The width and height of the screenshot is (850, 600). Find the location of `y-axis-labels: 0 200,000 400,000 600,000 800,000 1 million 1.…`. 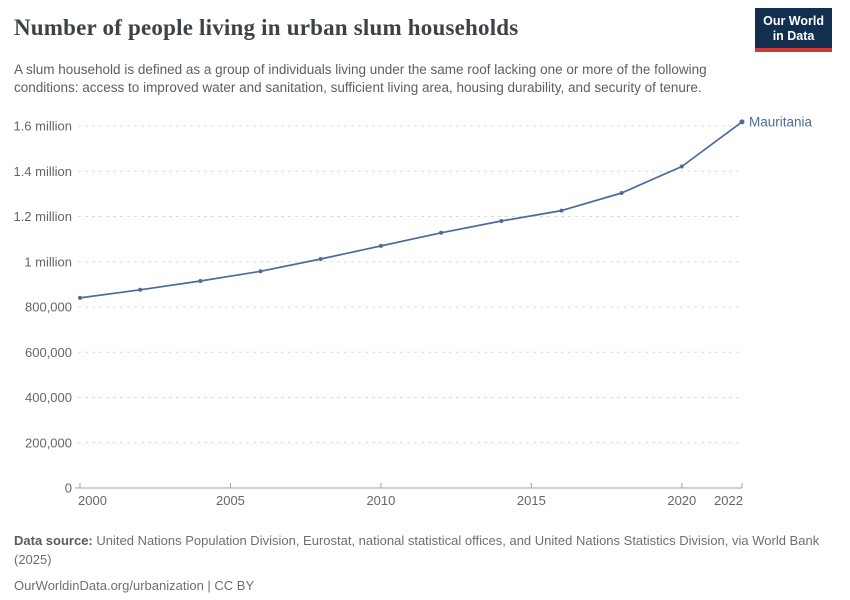

y-axis-labels: 0 200,000 400,000 600,000 800,000 1 million 1.… is located at coordinates (42, 306).